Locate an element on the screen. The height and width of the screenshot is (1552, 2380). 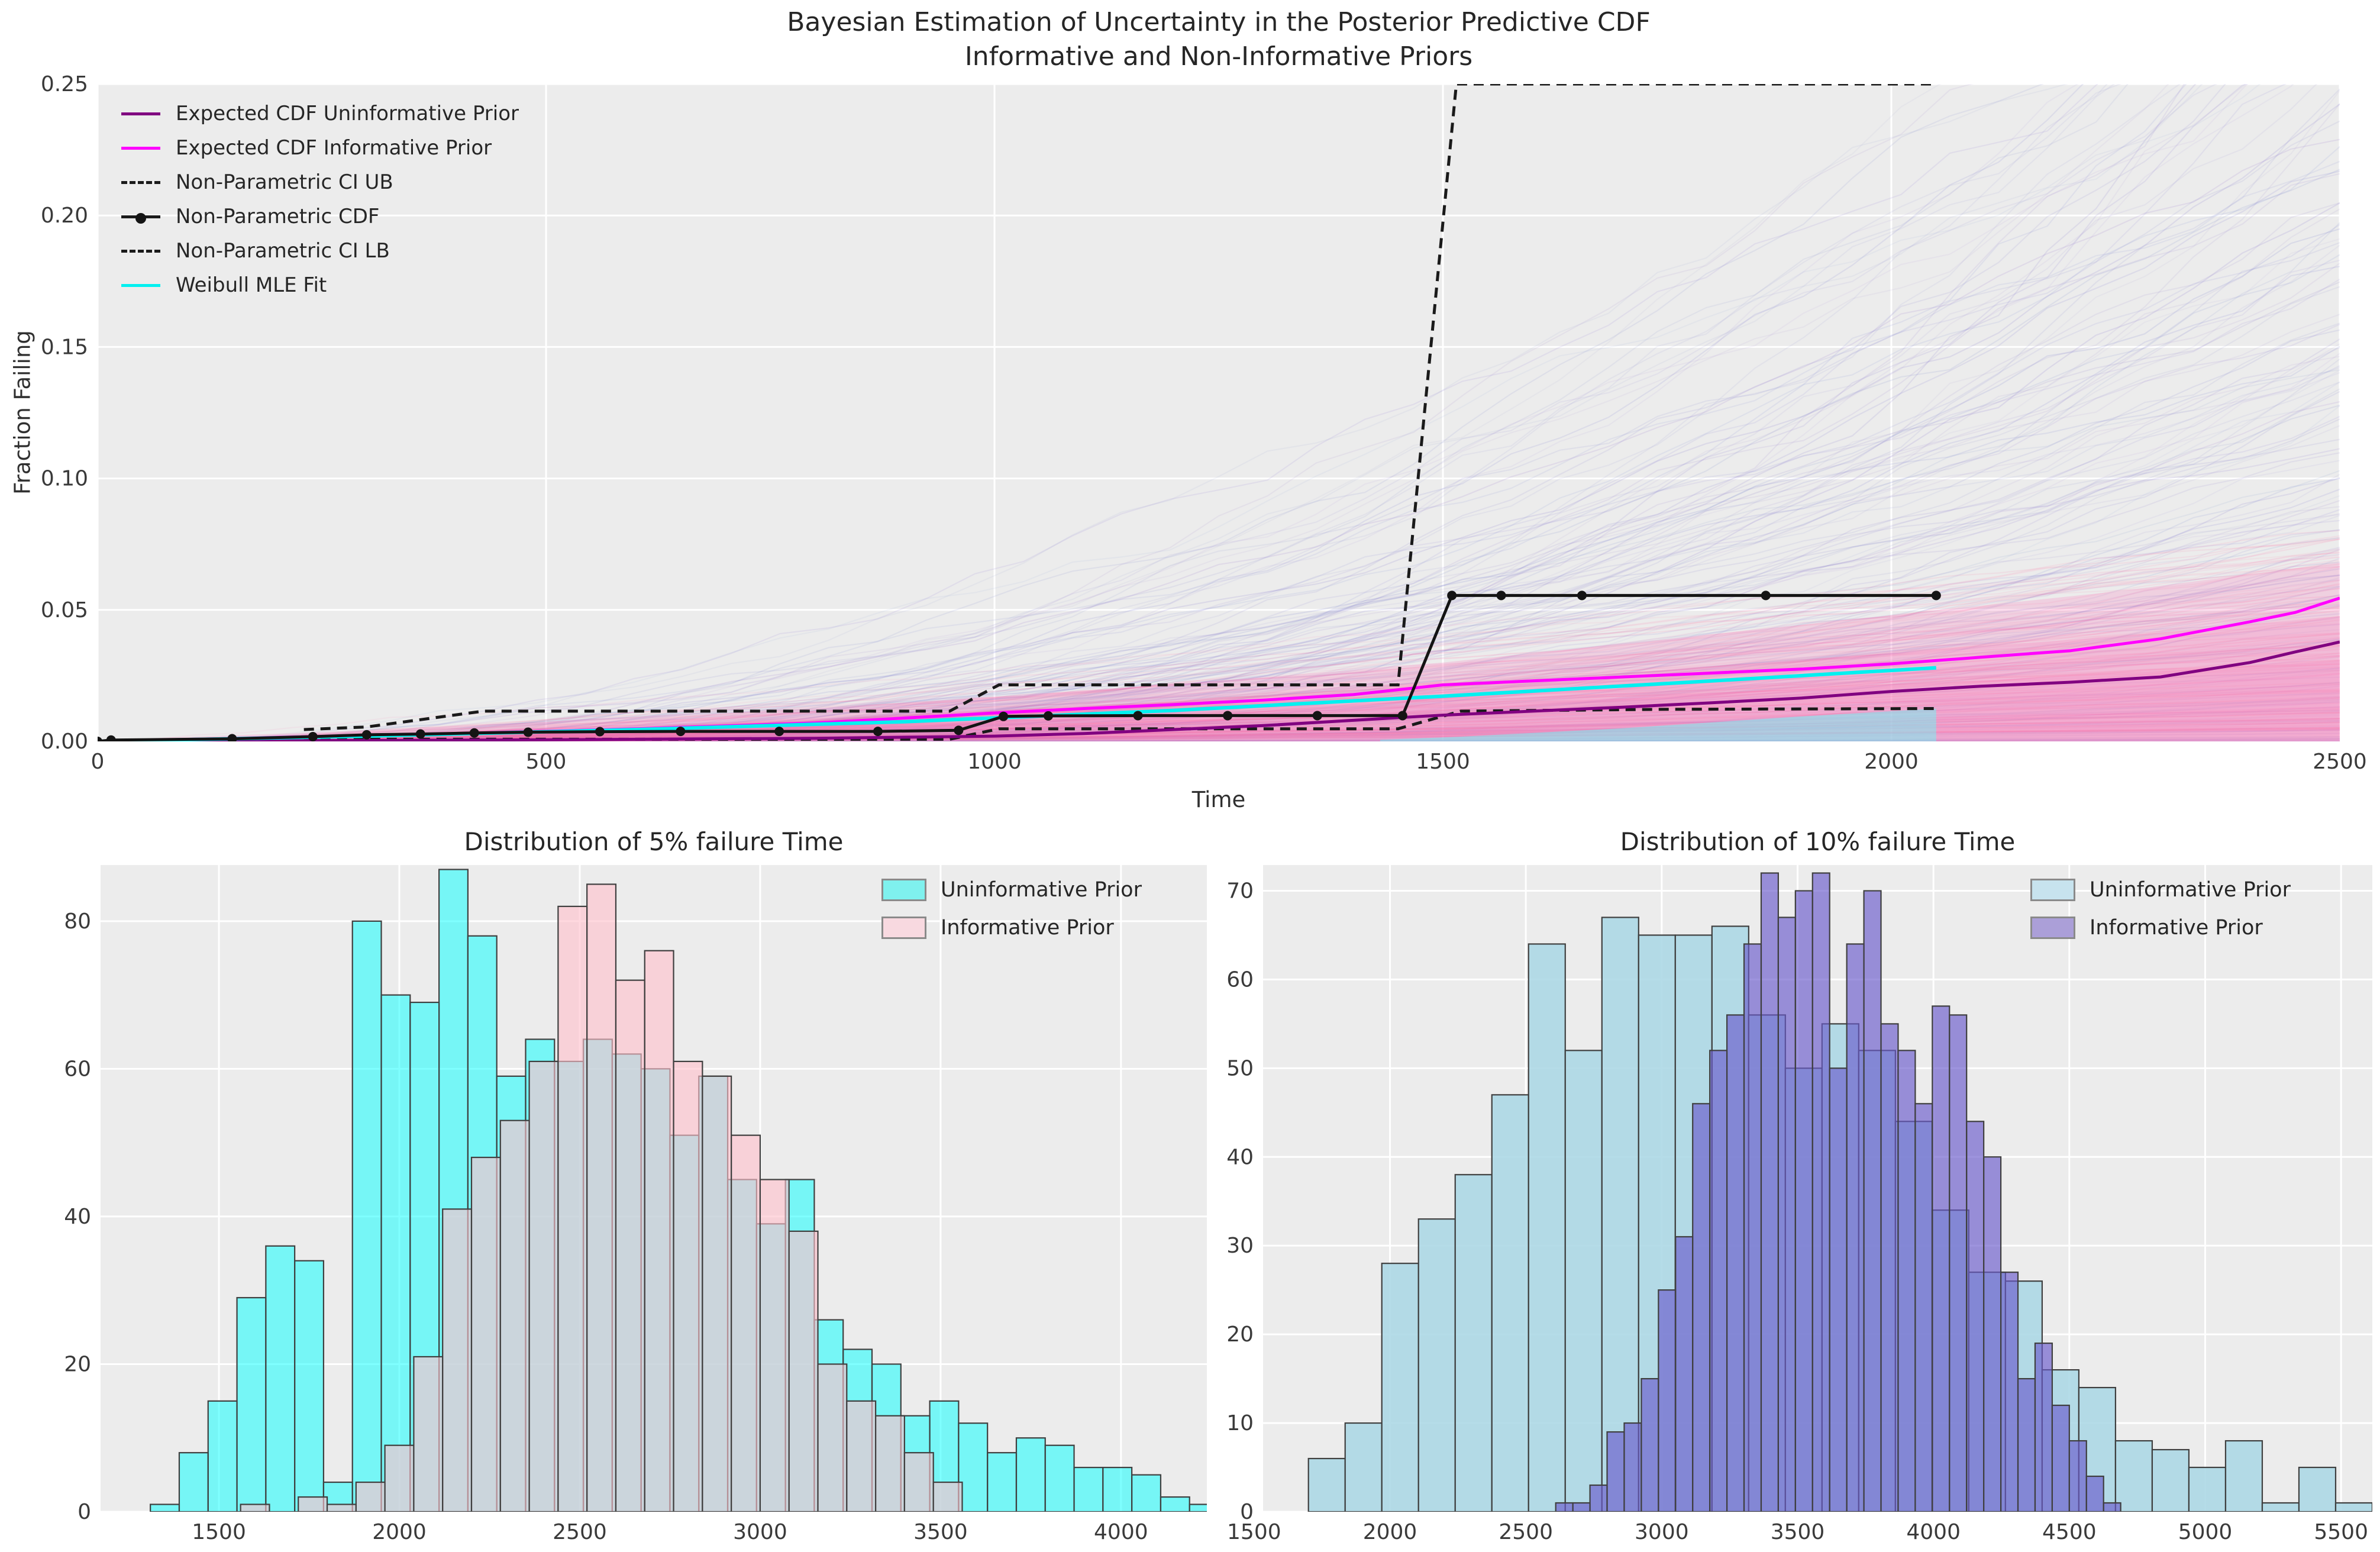
svg-text: 0.05 is located at coordinates (64, 610).